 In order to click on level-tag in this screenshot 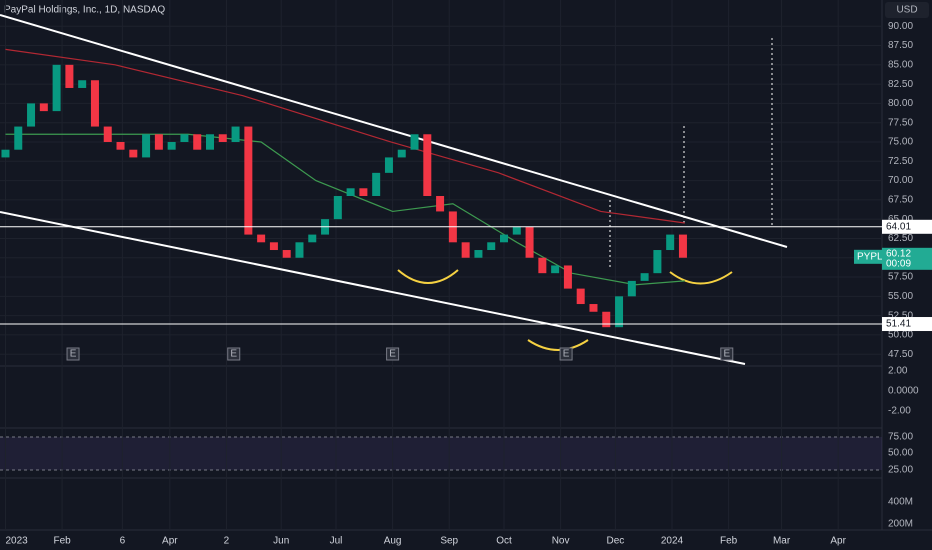, I will do `click(907, 324)`.